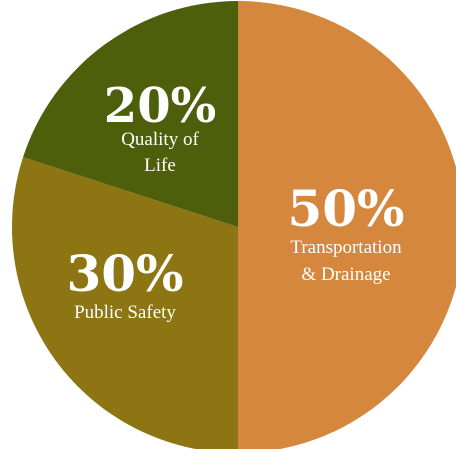  What do you see at coordinates (160, 106) in the screenshot?
I see `slice-percent-label: 20%` at bounding box center [160, 106].